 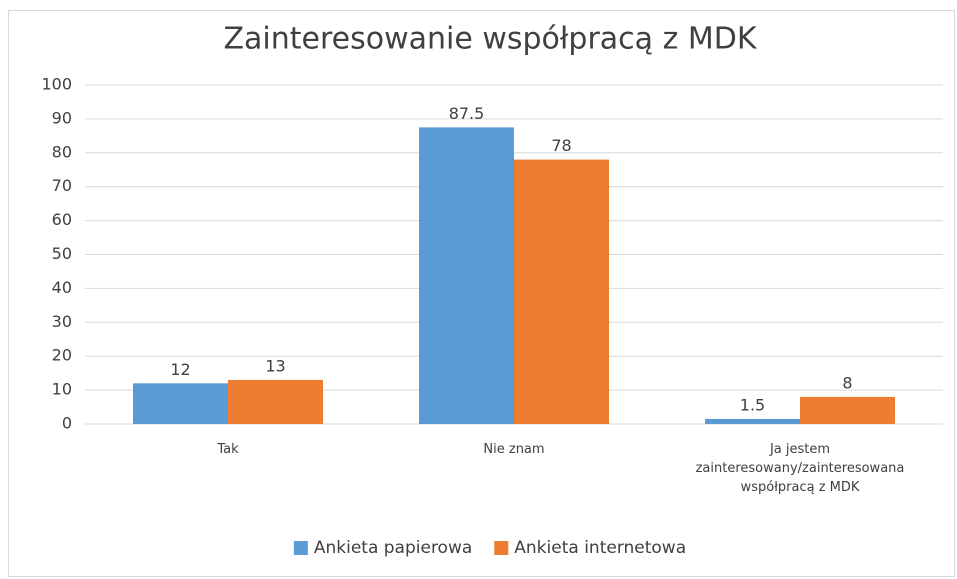 What do you see at coordinates (62, 219) in the screenshot?
I see `y-tick-label: 60` at bounding box center [62, 219].